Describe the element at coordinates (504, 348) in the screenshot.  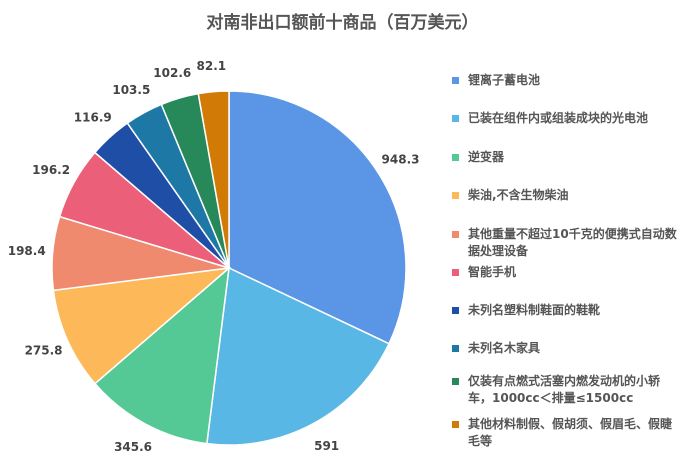
I see `legend-label: 未列名木家具` at that location.